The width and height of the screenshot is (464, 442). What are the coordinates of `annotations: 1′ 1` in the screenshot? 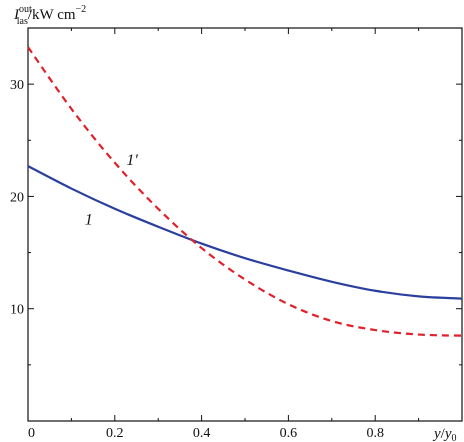 It's located at (112, 190).